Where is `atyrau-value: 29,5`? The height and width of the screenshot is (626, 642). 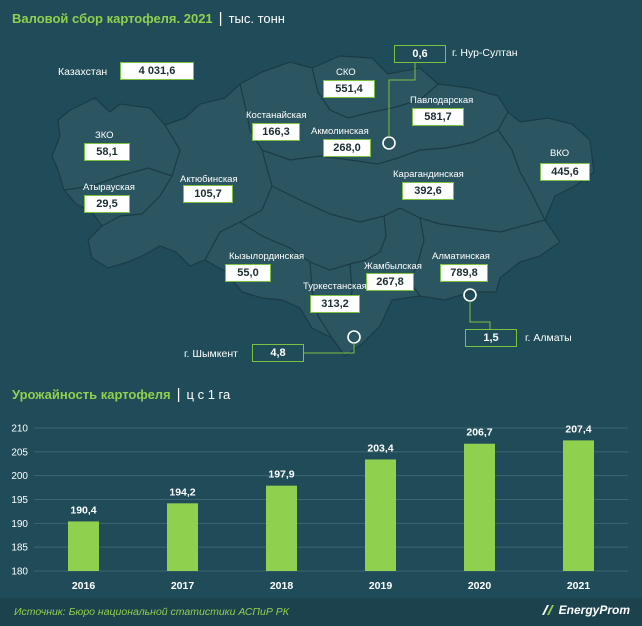 atyrau-value: 29,5 is located at coordinates (107, 204).